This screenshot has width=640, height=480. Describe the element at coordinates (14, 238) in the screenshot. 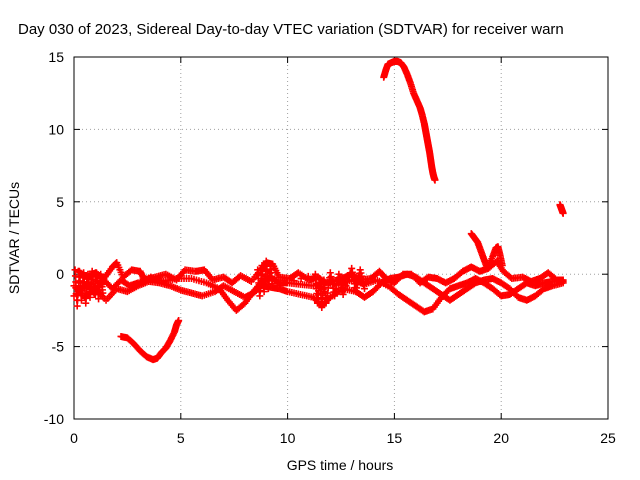

I see `y-axis-label: SDTVAR / TECUs` at that location.